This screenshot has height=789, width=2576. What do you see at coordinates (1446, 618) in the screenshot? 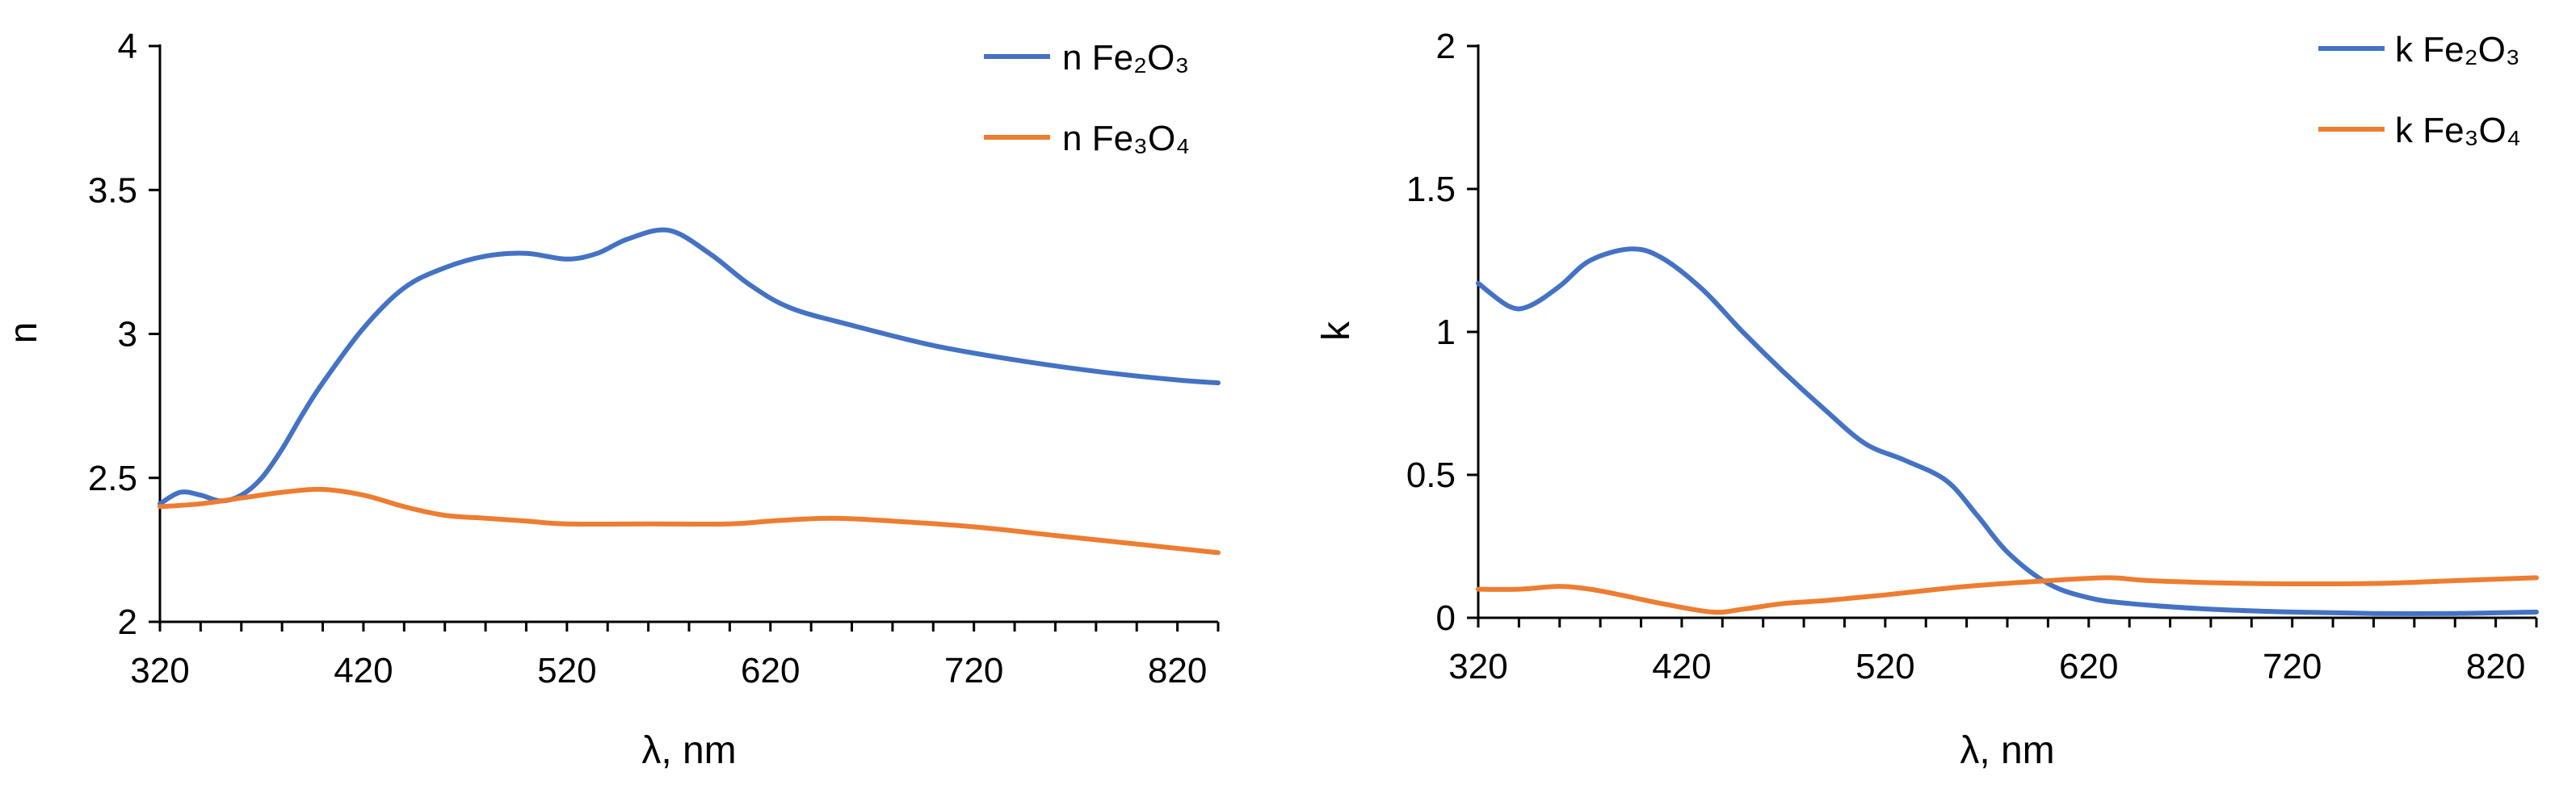
I see `k-y-tick-label: 0` at bounding box center [1446, 618].